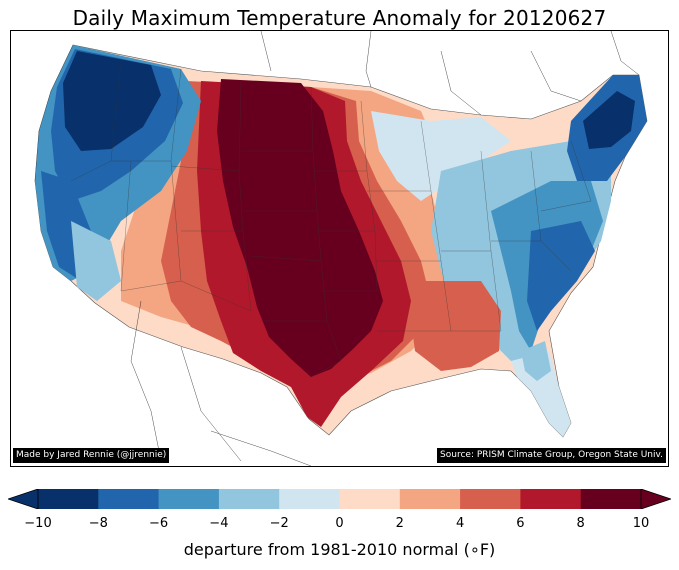 Image resolution: width=679 pixels, height=570 pixels. I want to click on colorbar-label: departure from 1981-2010 normal (∘F), so click(339, 549).